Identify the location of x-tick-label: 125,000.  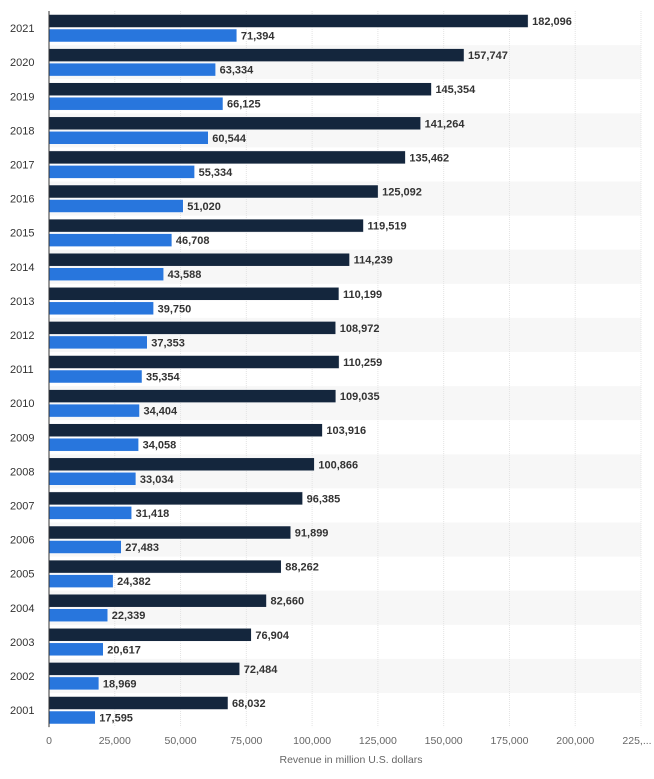
(378, 741).